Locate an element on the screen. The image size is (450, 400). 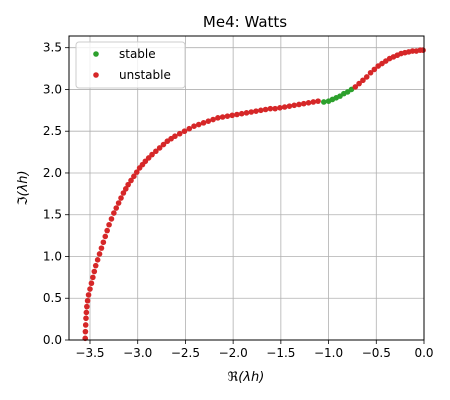
y-tick-label: 1.5 is located at coordinates (52, 215).